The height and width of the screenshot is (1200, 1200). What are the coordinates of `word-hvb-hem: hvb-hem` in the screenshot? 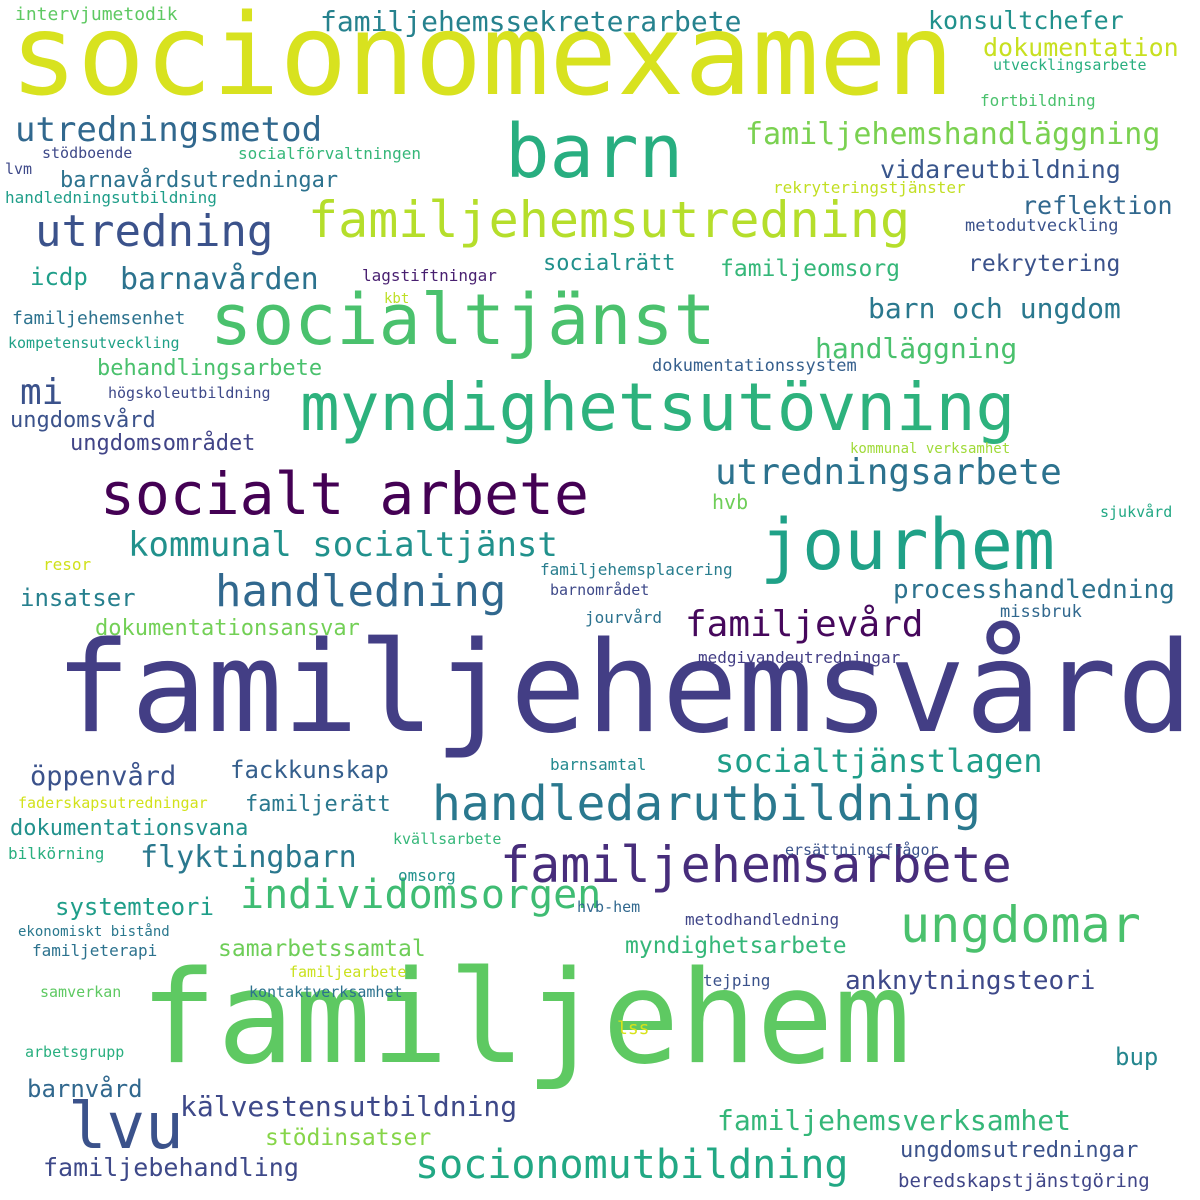 It's located at (609, 907).